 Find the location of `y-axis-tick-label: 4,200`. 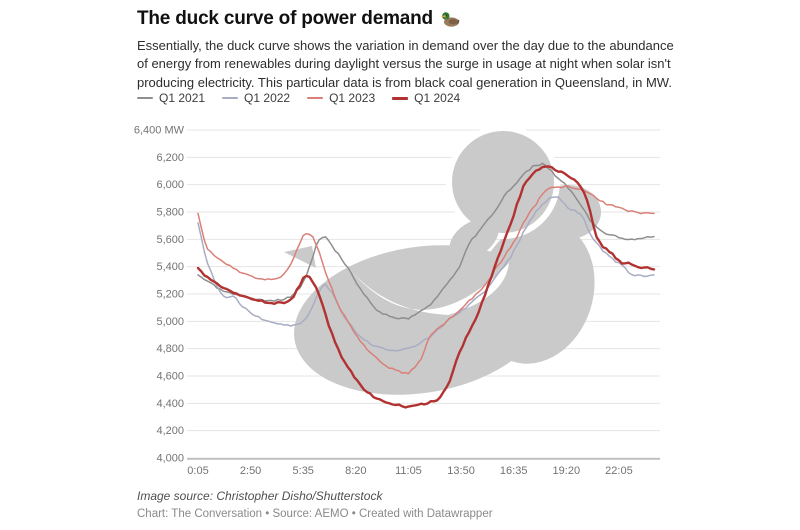

y-axis-tick-label: 4,200 is located at coordinates (170, 431).